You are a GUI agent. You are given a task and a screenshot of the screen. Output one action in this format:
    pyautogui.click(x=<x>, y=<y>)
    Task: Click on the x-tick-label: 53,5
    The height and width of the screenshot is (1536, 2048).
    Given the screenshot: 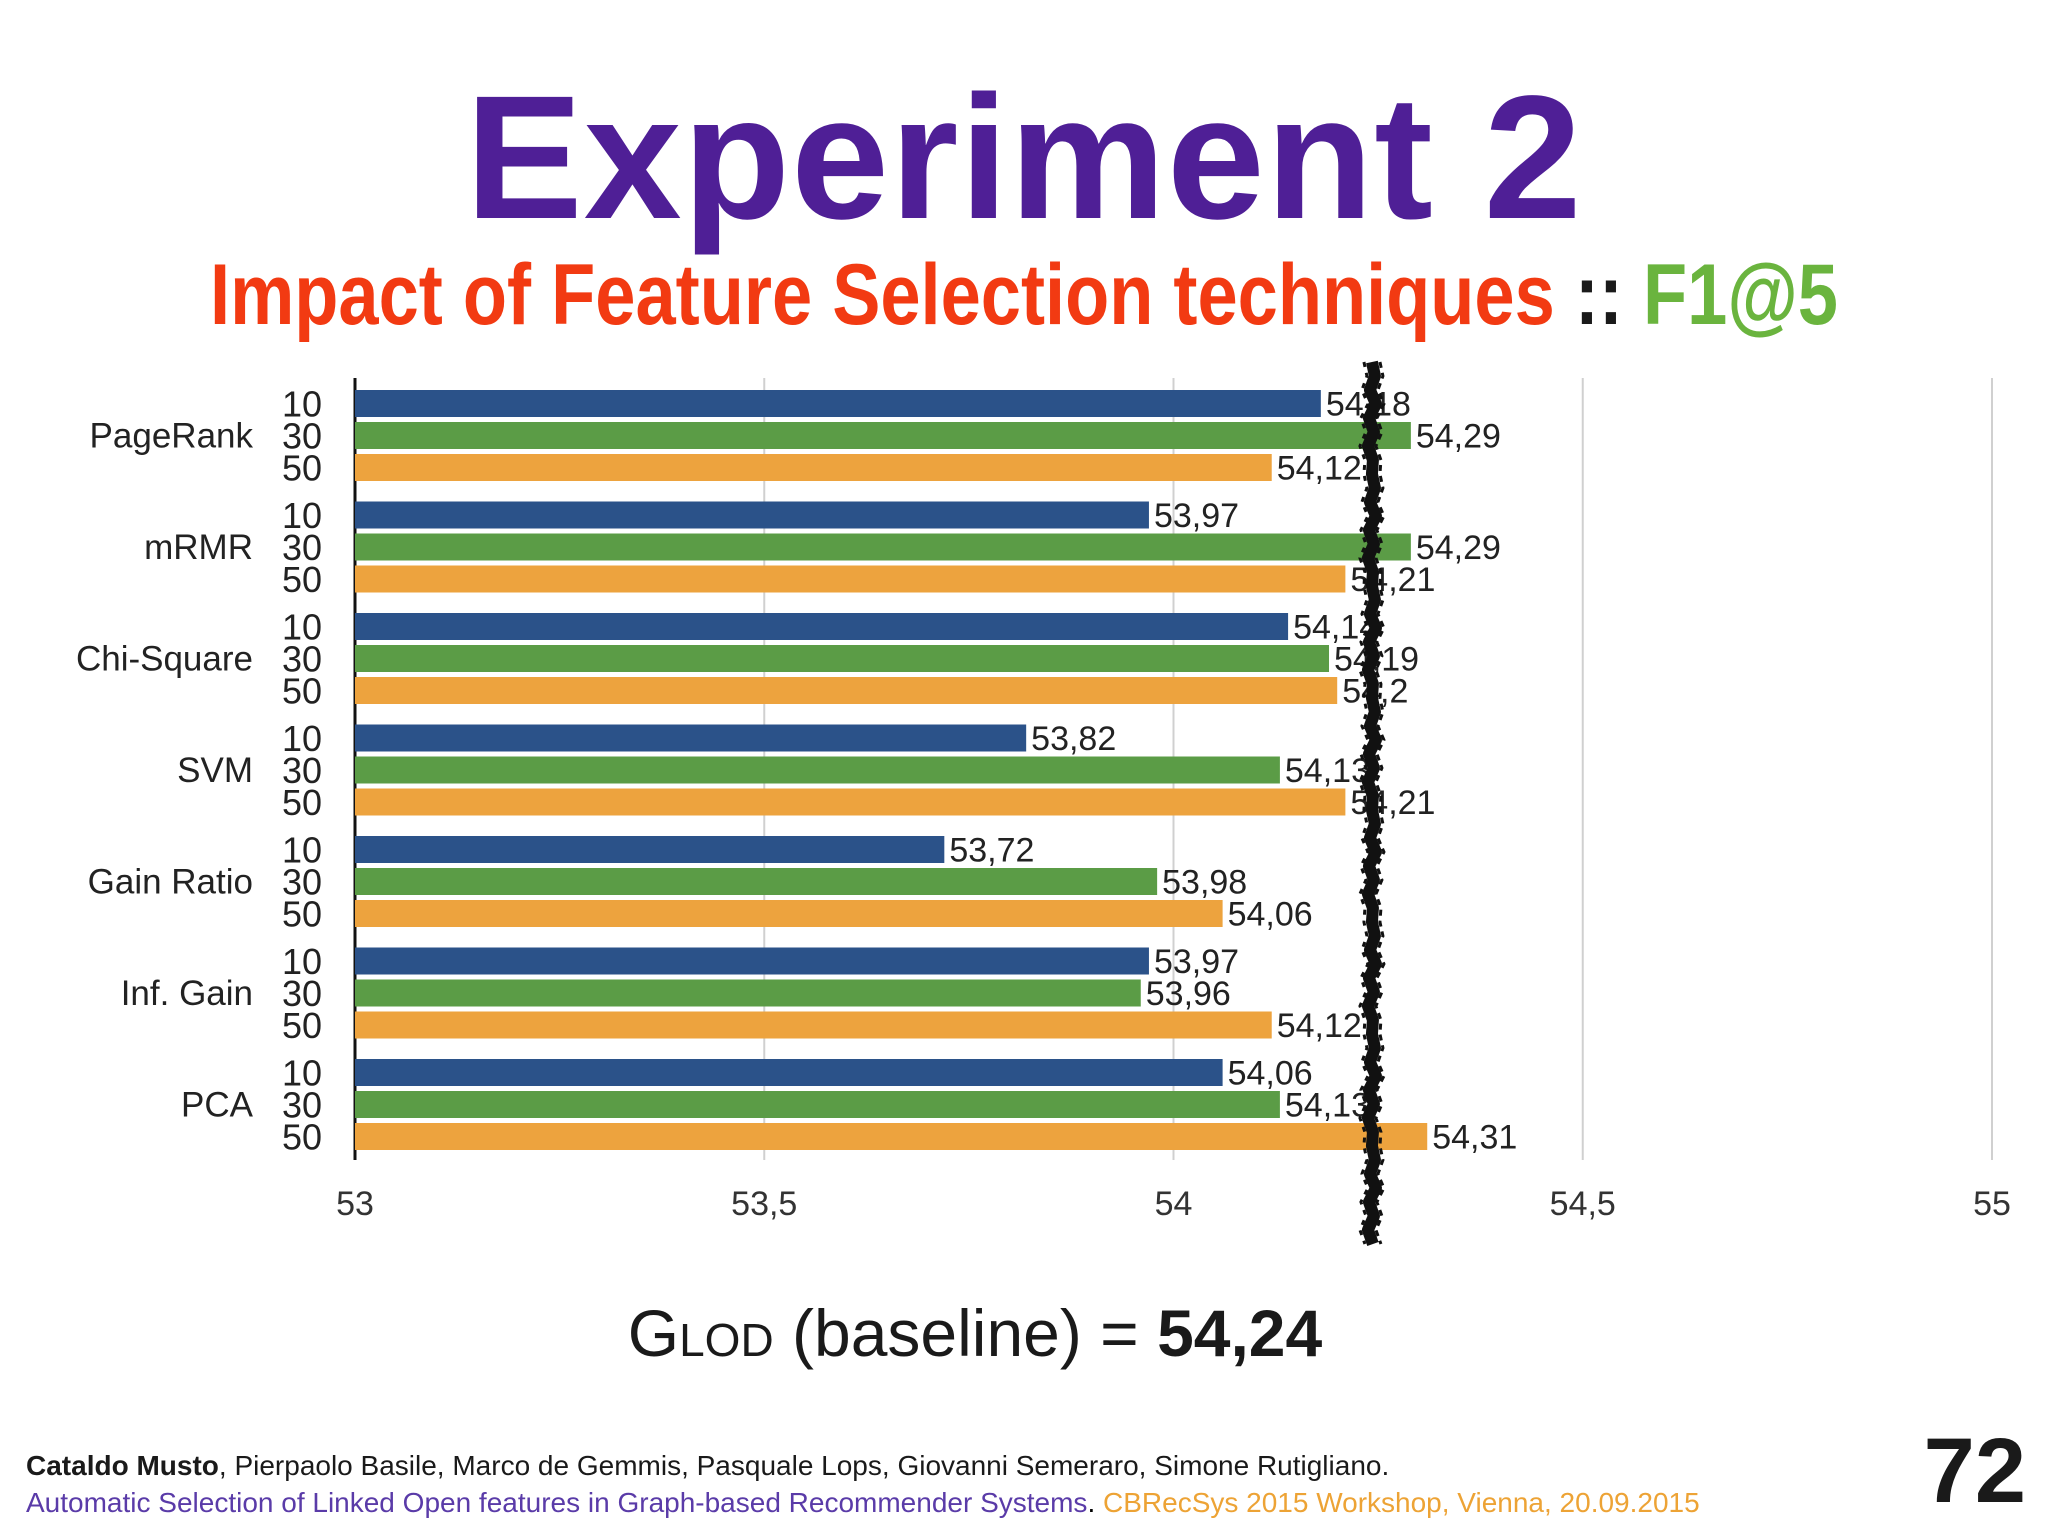 What is the action you would take?
    pyautogui.click(x=764, y=1204)
    